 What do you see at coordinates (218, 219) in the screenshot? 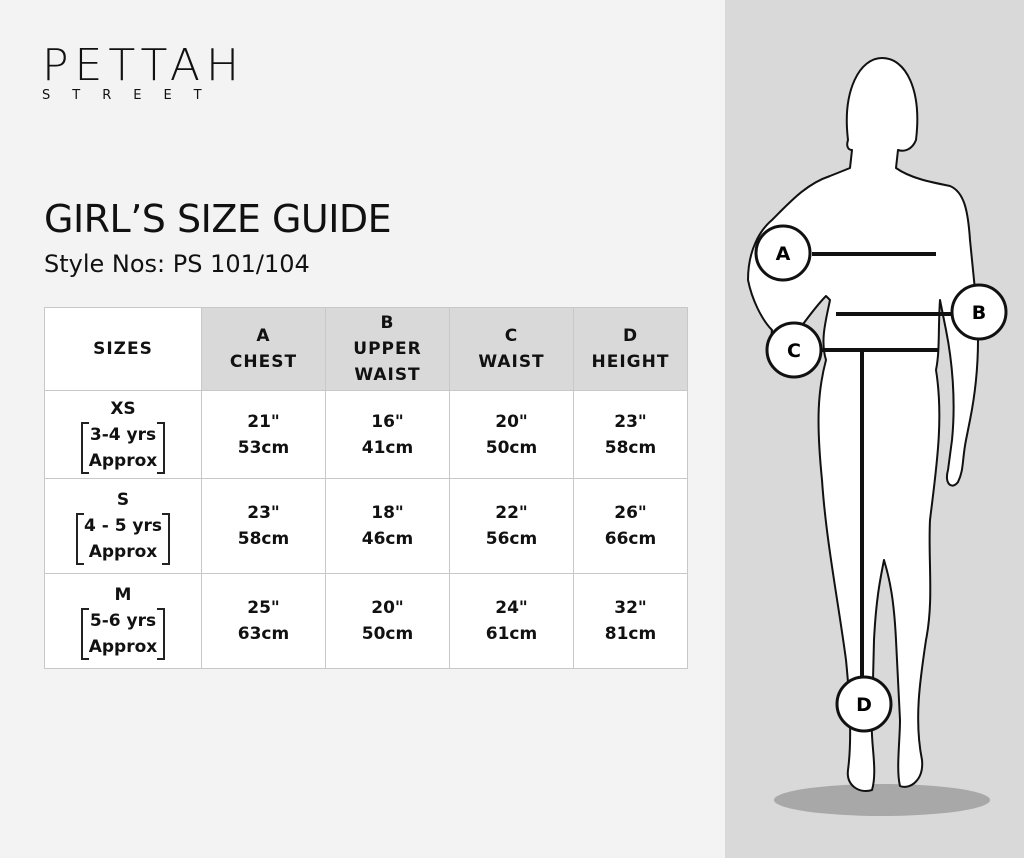
I see `page-title: GIRL’S SIZE GUIDE` at bounding box center [218, 219].